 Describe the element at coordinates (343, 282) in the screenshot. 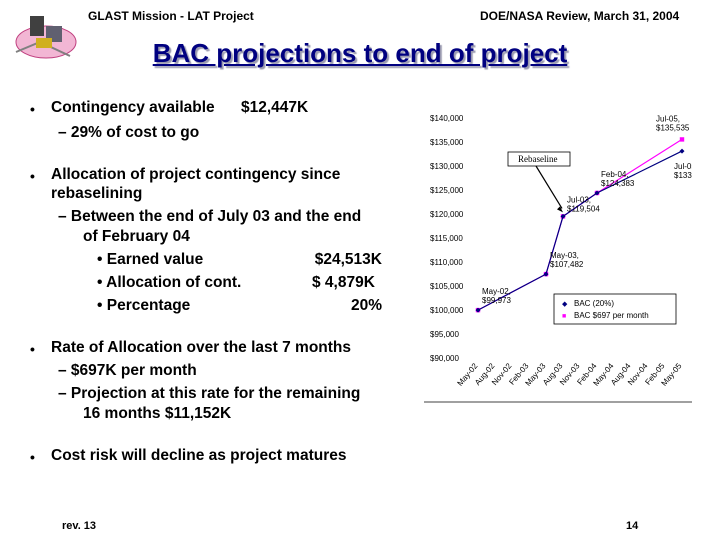

I see `allocation-cont-value: $ 4,879K` at that location.